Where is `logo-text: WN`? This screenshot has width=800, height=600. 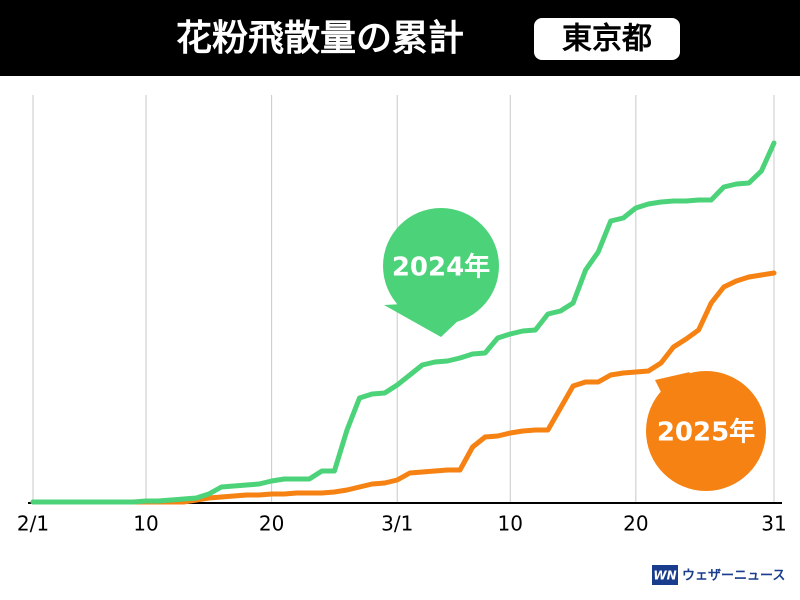
logo-text: WN is located at coordinates (664, 576).